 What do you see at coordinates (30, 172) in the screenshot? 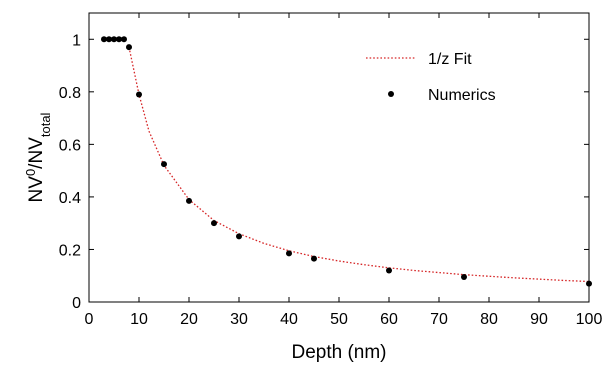
I see `y-axis-label-sup: 0` at bounding box center [30, 172].